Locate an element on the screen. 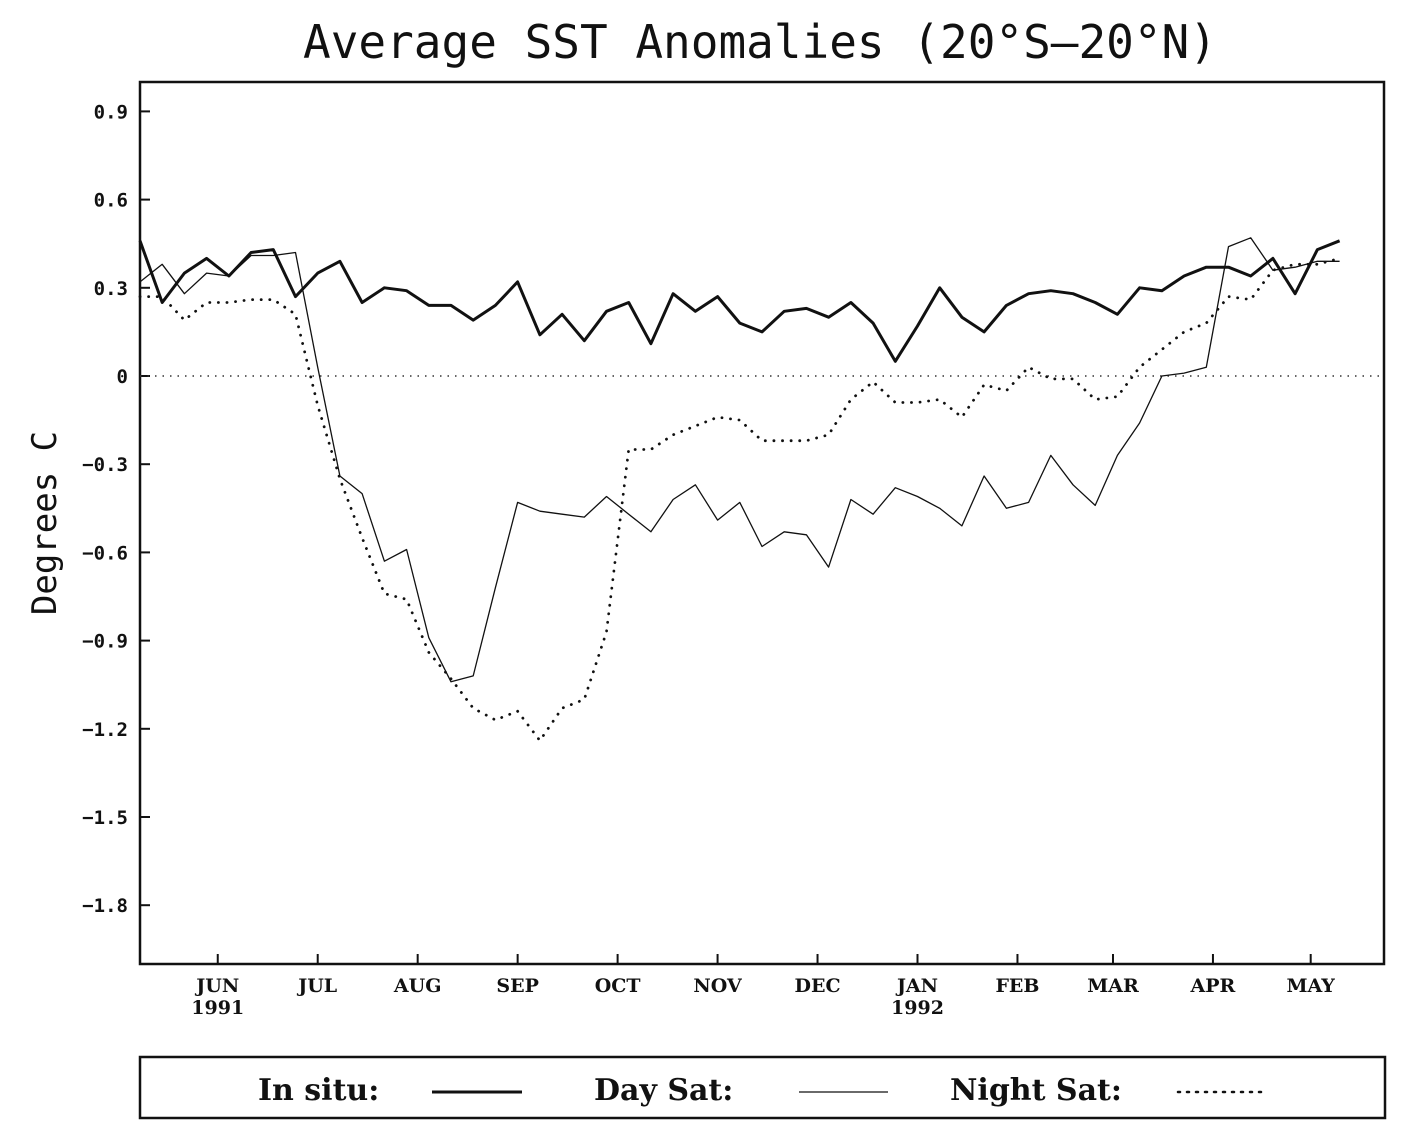 This screenshot has height=1129, width=1422. legend-label-in-situ: In situ: is located at coordinates (318, 1090).